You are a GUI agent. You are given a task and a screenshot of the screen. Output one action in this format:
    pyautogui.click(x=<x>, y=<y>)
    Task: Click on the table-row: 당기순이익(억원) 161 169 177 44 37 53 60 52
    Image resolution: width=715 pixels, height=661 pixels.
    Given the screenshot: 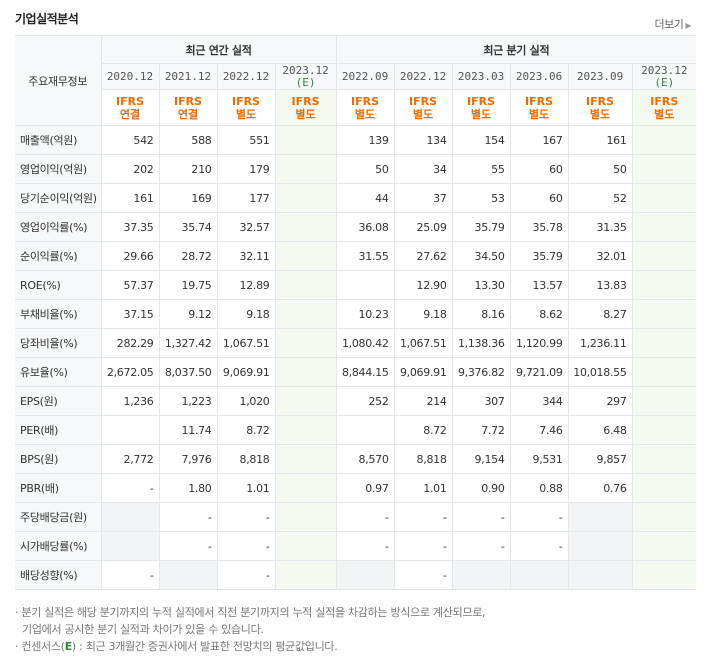 What is the action you would take?
    pyautogui.click(x=356, y=198)
    